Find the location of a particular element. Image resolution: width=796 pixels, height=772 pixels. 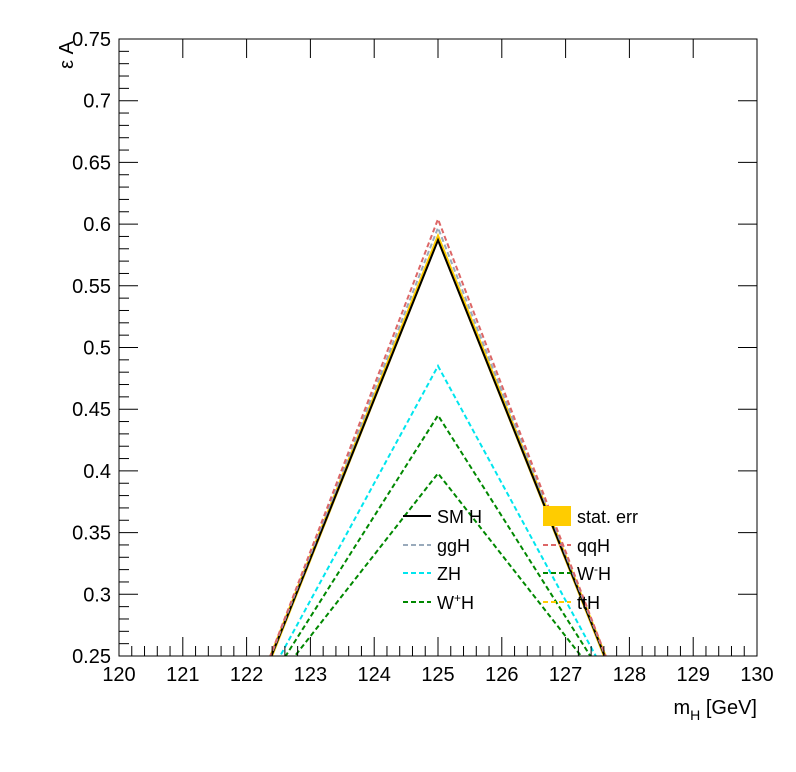

legend-label: SM H is located at coordinates (459, 517).